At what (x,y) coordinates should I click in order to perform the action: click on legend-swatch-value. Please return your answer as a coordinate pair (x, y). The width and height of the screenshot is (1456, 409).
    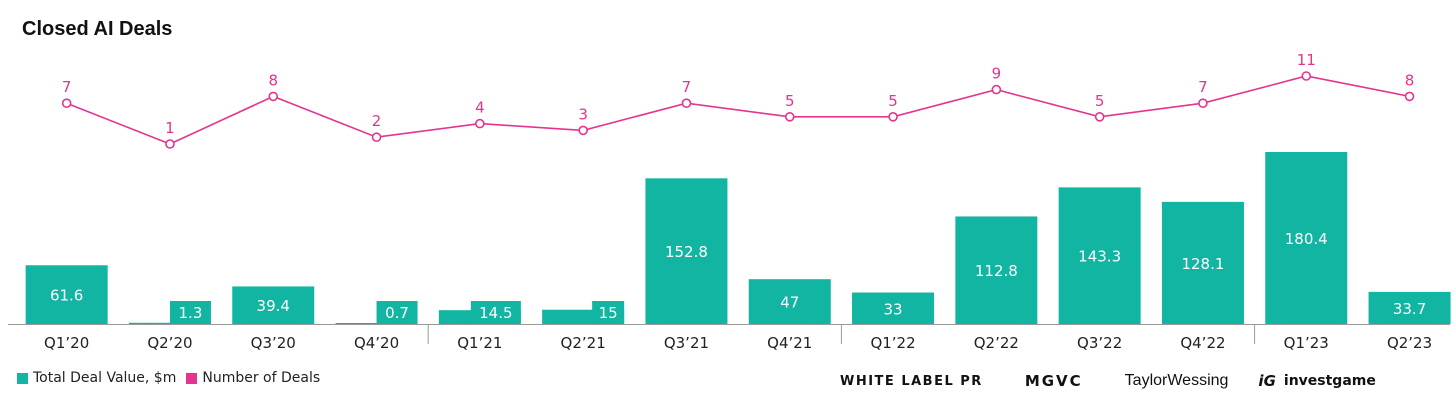
    Looking at the image, I should click on (22, 378).